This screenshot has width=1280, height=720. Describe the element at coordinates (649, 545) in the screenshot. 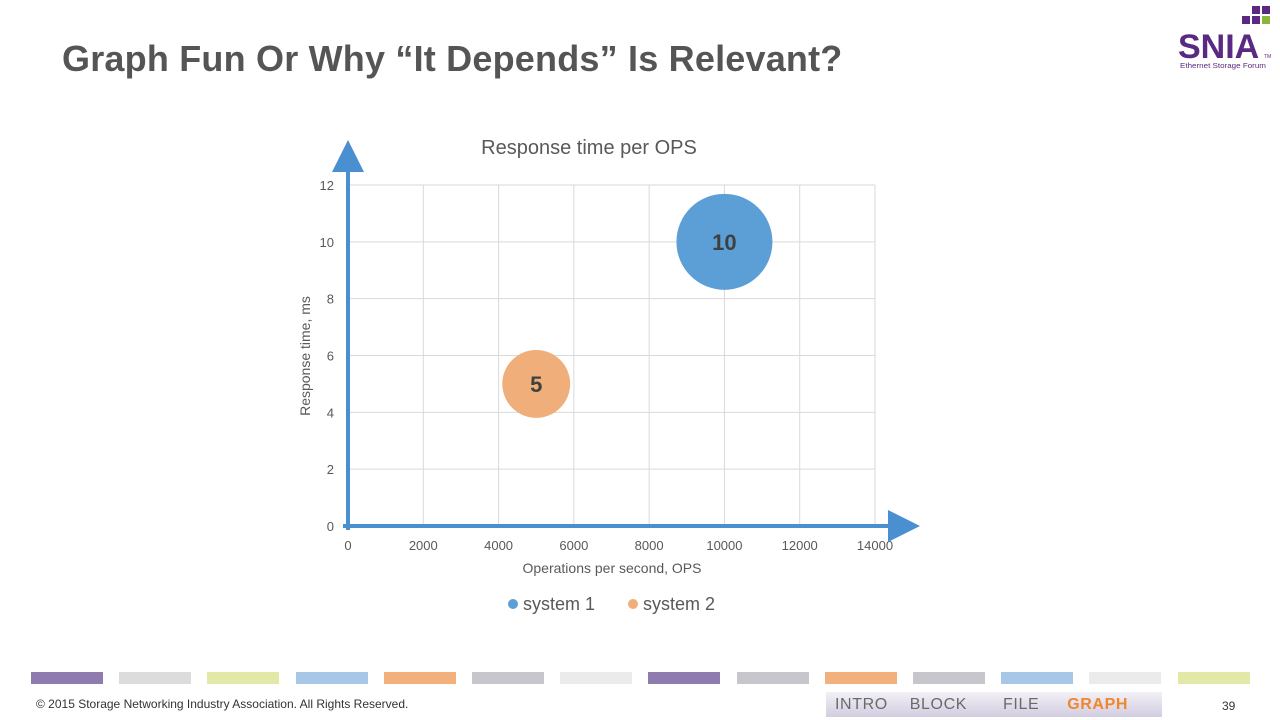

I see `x-tick-label: 8000` at that location.